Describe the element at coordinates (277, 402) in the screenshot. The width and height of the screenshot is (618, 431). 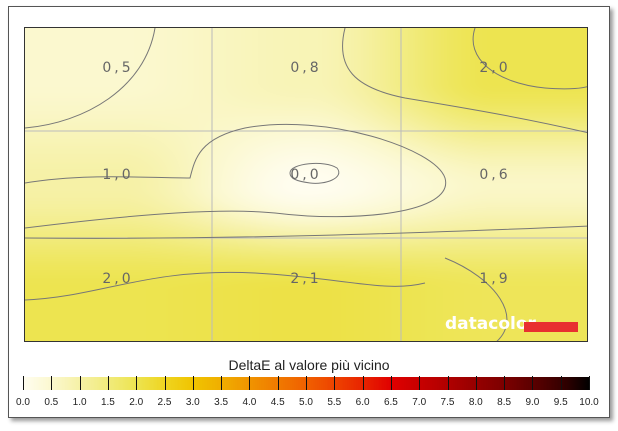
I see `colorbar-tick-label: 4.5` at that location.